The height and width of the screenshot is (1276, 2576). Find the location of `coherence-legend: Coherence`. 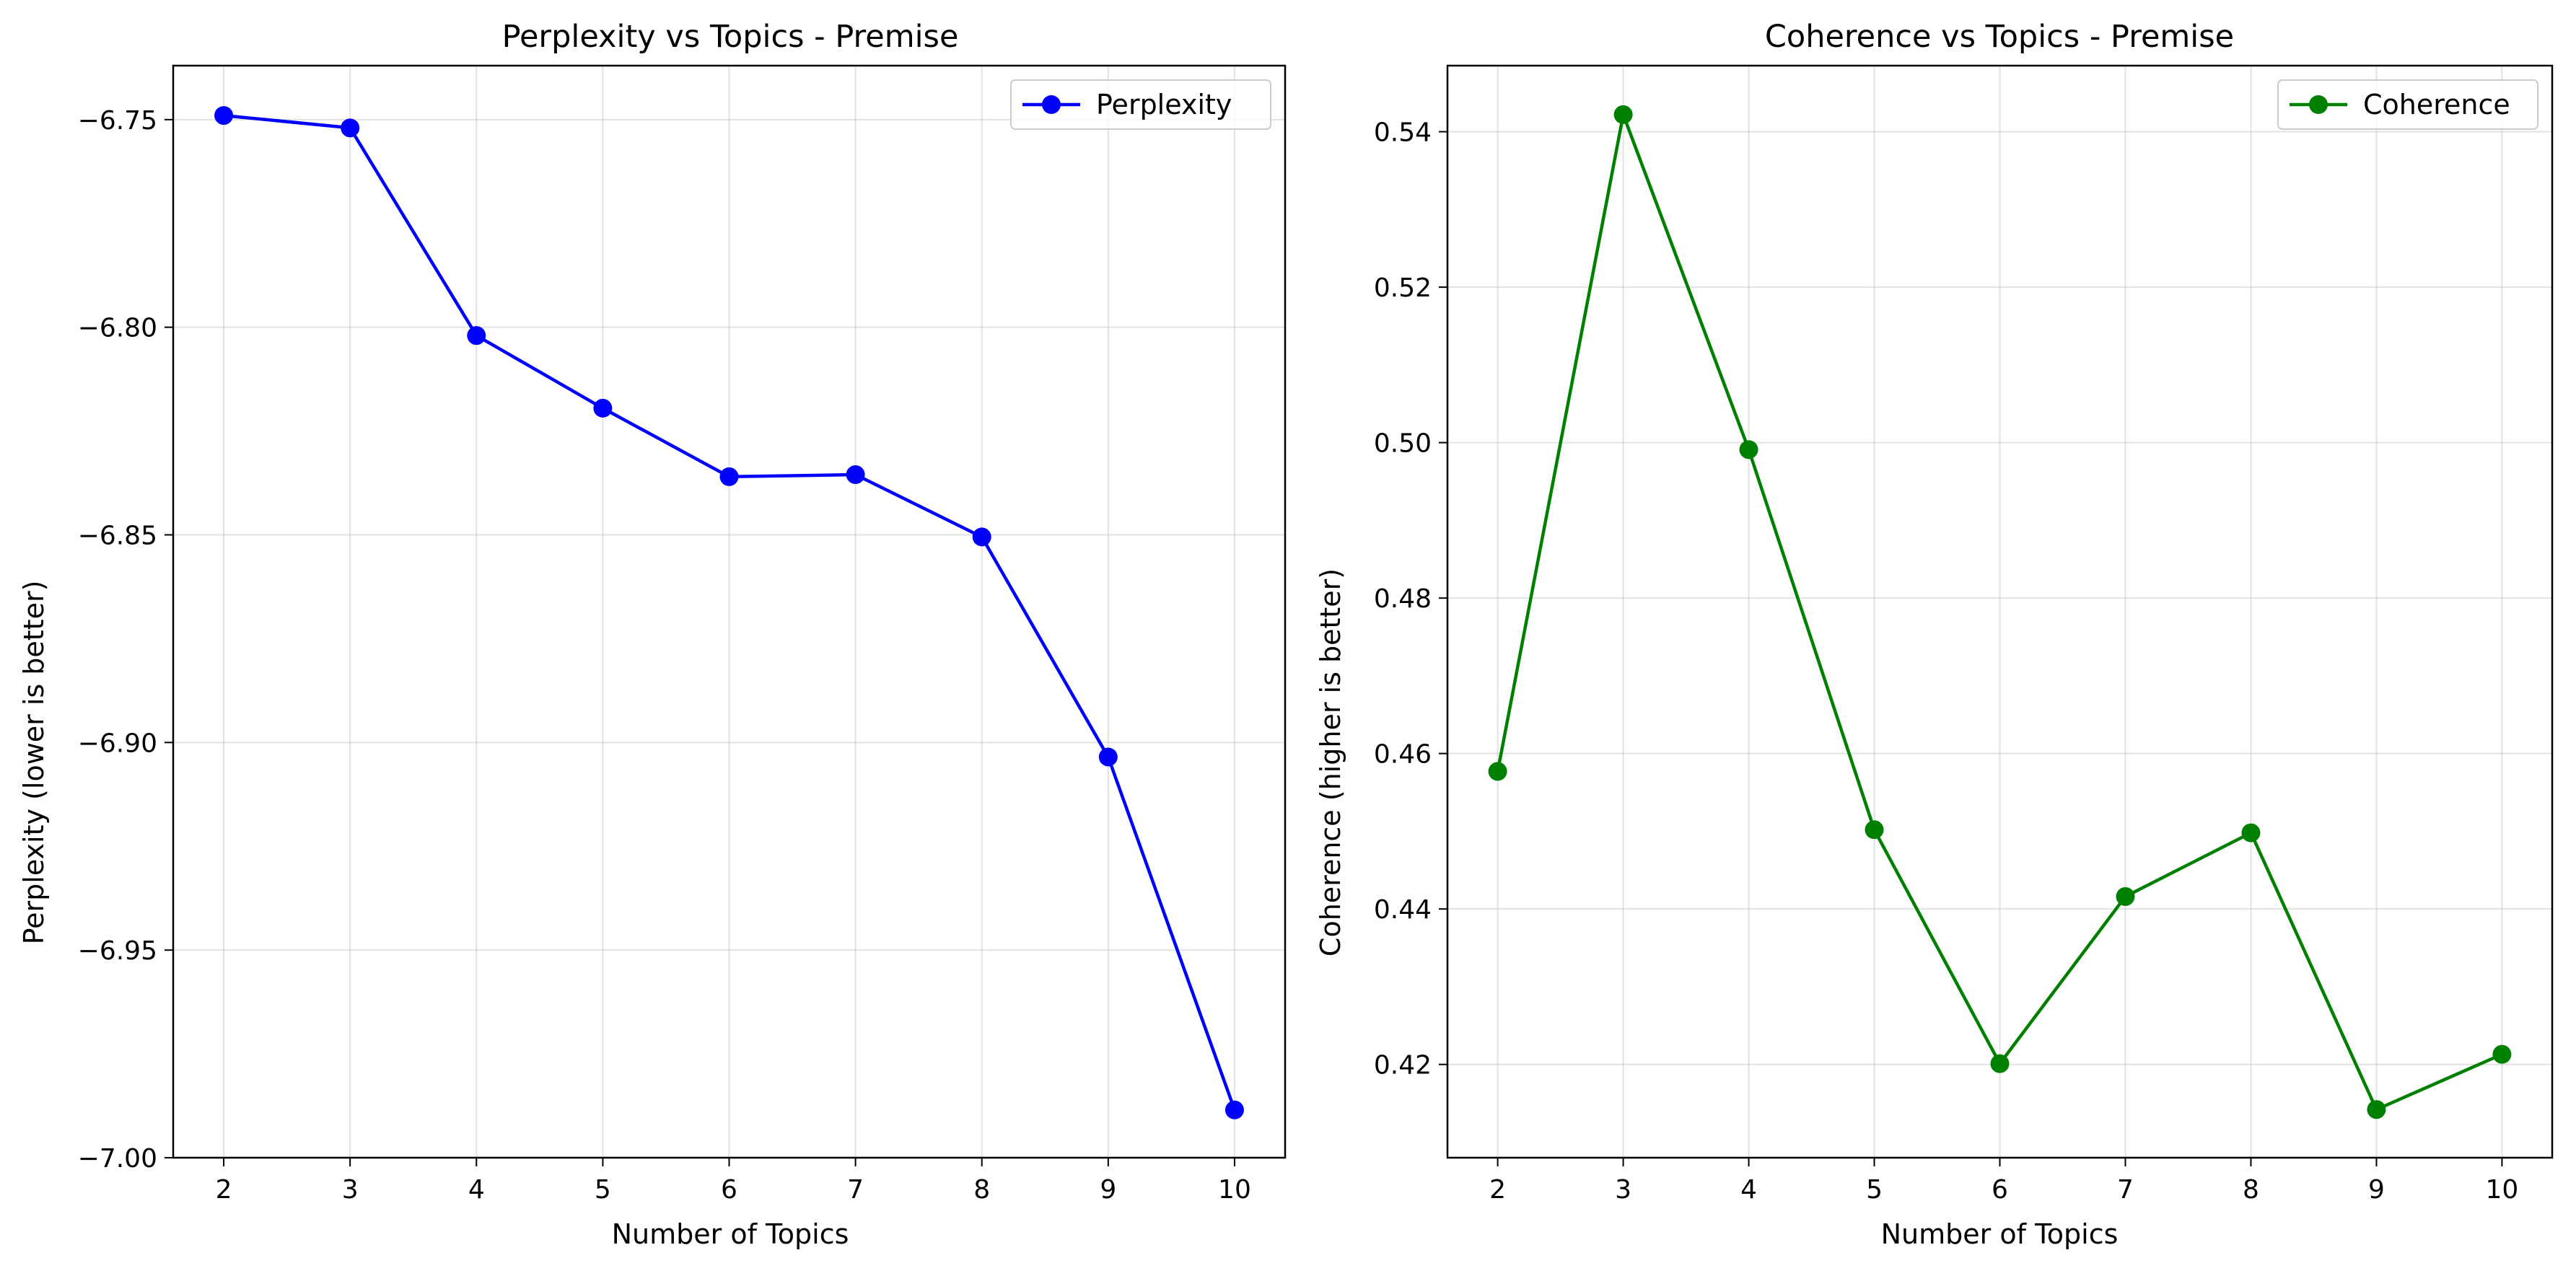

coherence-legend: Coherence is located at coordinates (2407, 104).